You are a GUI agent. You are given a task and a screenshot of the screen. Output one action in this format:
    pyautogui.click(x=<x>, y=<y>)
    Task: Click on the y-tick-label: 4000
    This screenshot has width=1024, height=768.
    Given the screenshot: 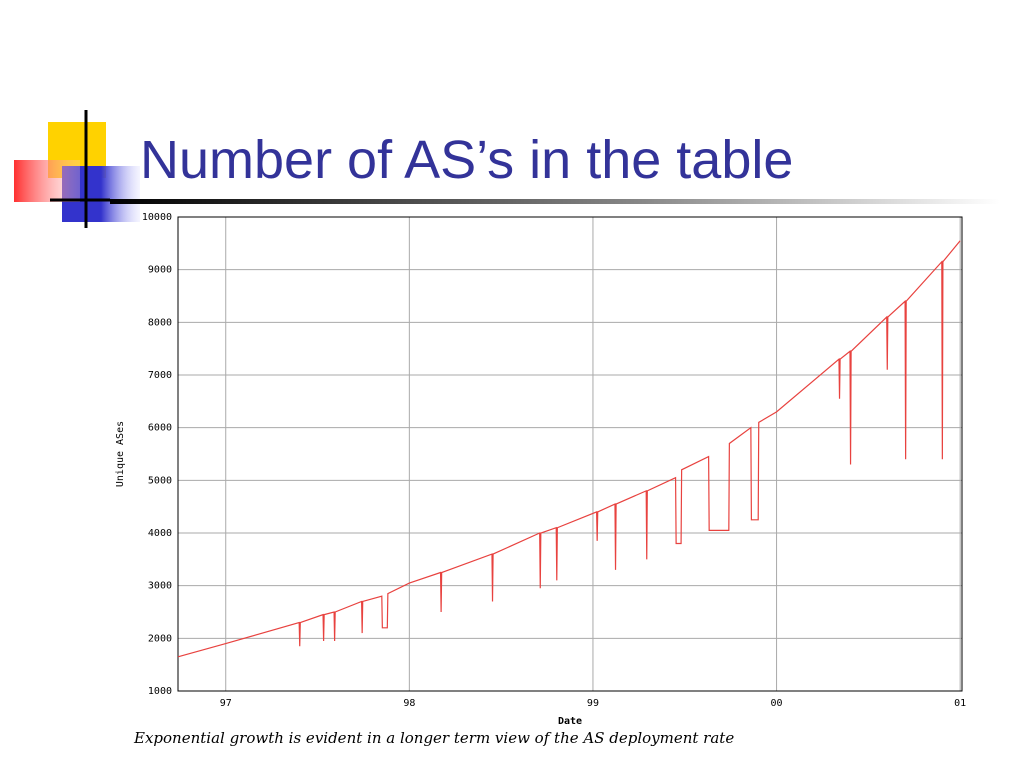 What is the action you would take?
    pyautogui.click(x=160, y=533)
    